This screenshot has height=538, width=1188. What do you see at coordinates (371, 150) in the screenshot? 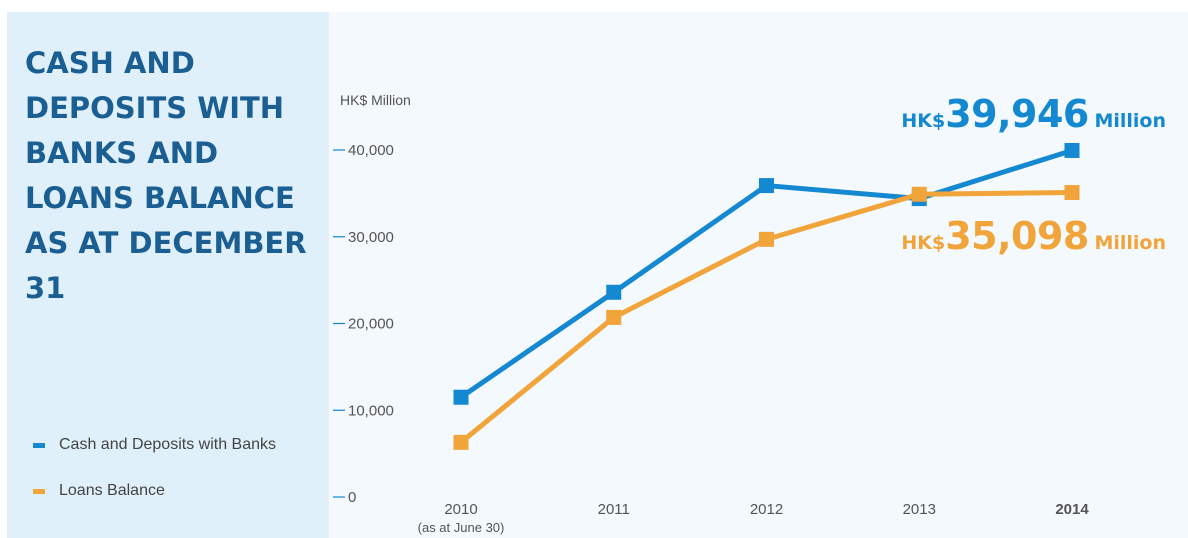
I see `y-tick-label: 40,000` at bounding box center [371, 150].